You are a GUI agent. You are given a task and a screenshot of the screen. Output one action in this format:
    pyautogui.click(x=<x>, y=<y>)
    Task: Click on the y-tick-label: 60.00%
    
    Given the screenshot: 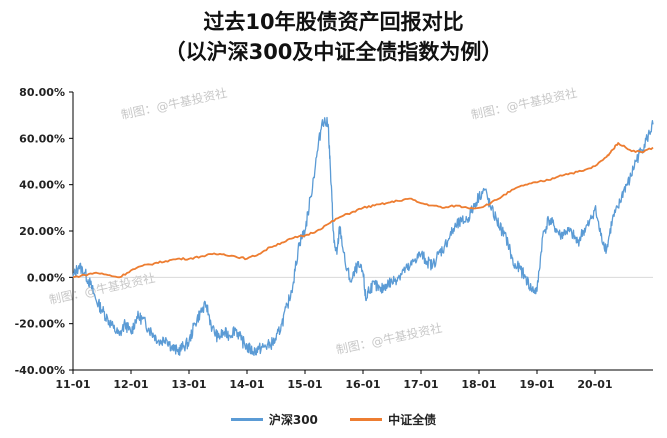 What is the action you would take?
    pyautogui.click(x=42, y=138)
    